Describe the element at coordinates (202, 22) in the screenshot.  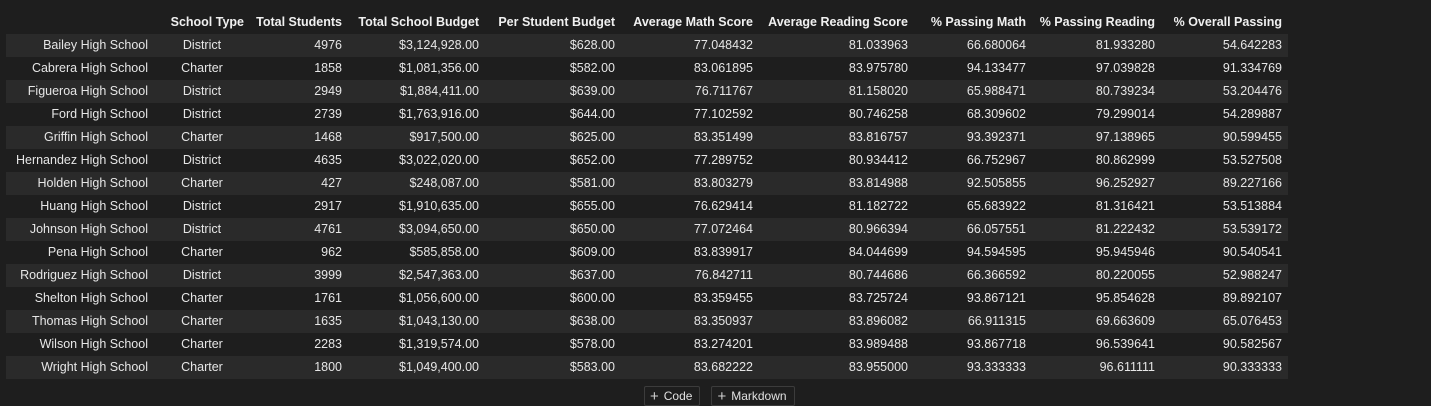
I see `column-header: School Type` at that location.